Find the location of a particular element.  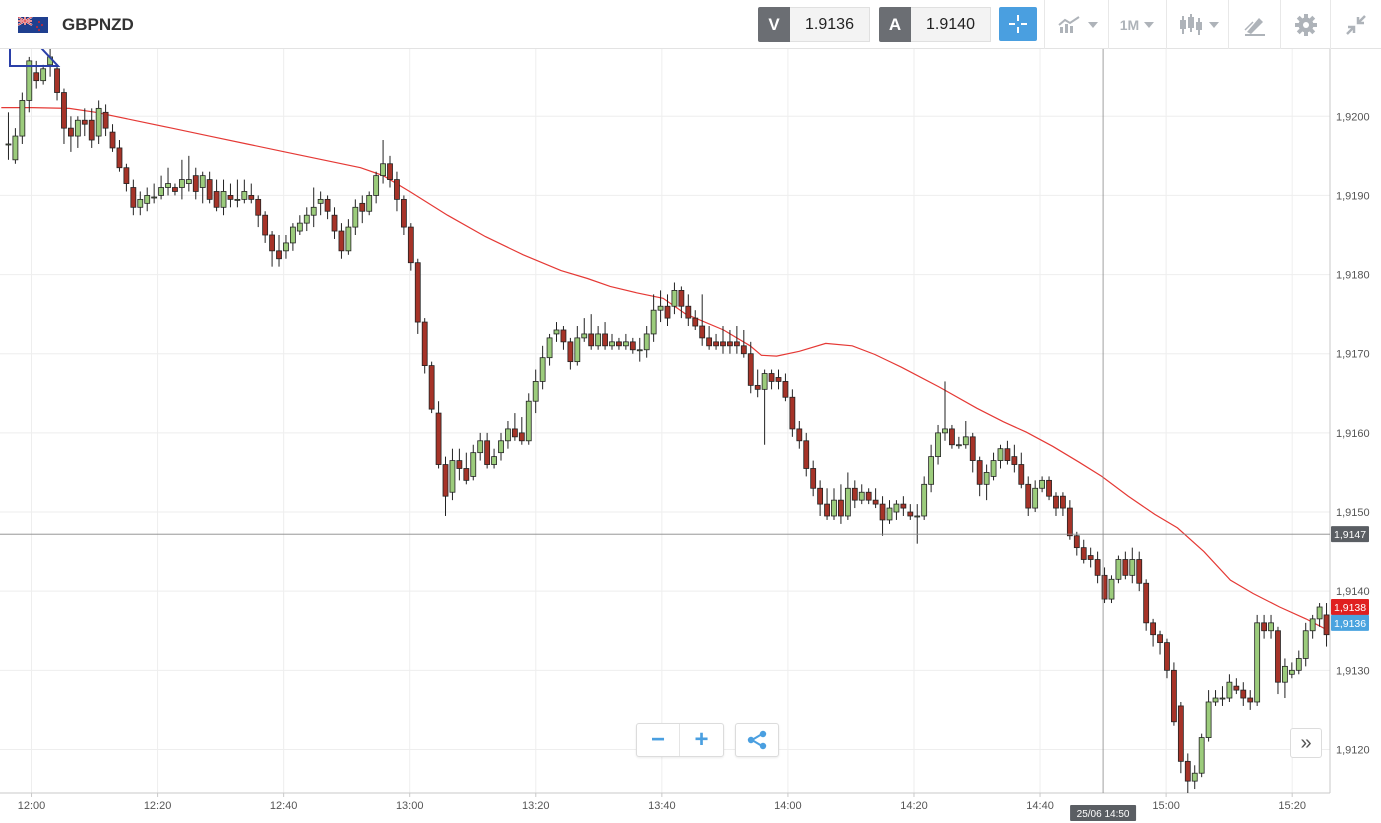

scroll-to-latest-button: » is located at coordinates (1306, 743).